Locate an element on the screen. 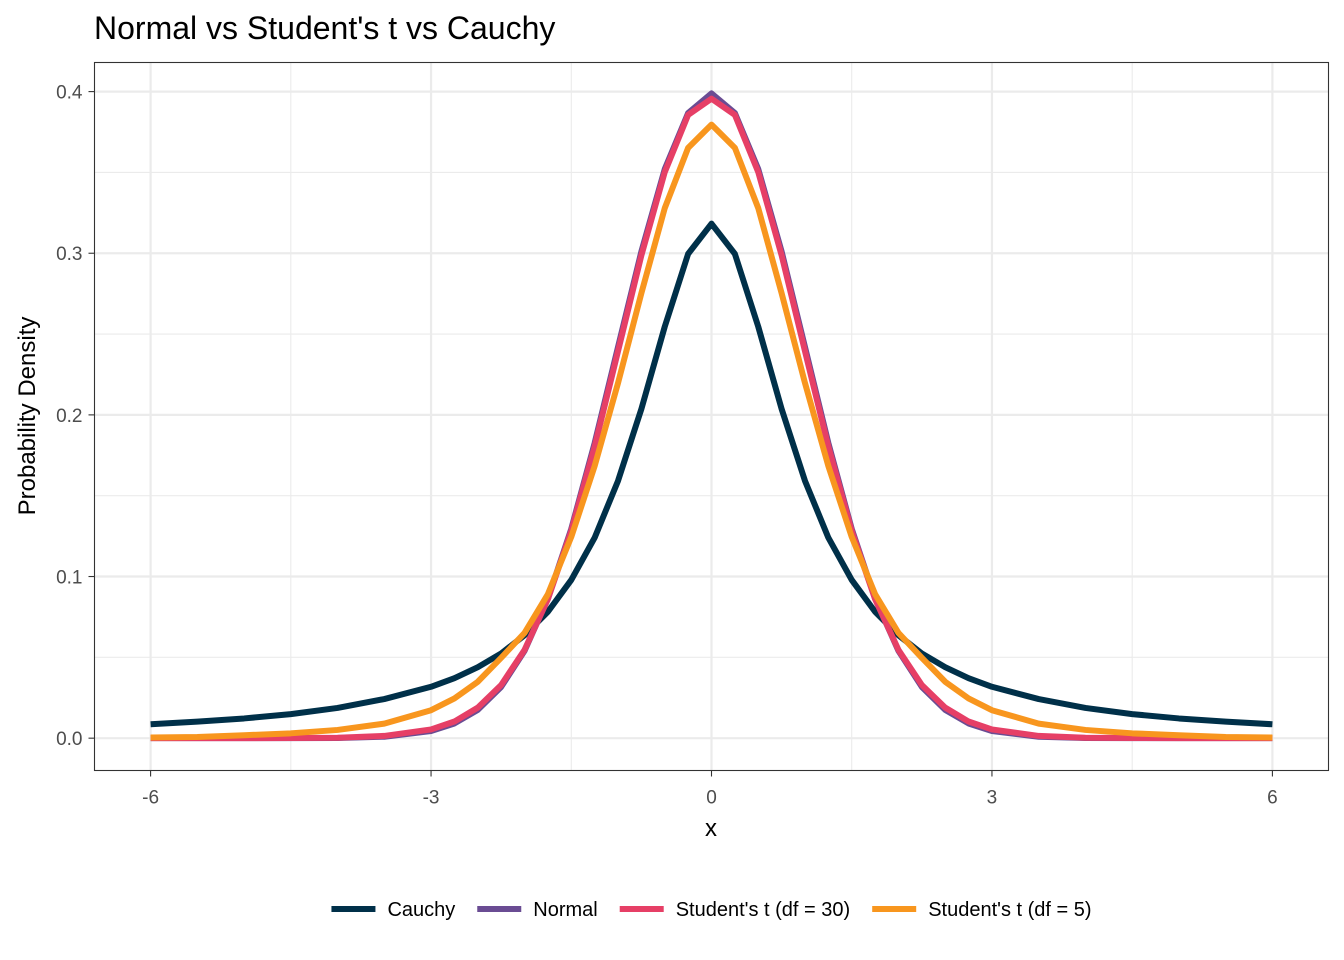 The width and height of the screenshot is (1344, 960). chart-title: Normal vs Student's t vs Cauchy is located at coordinates (324, 28).